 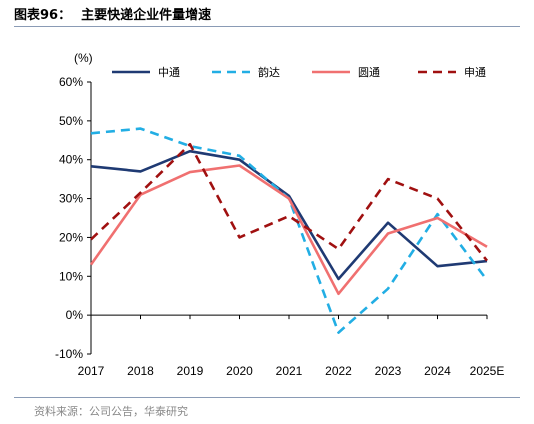 What do you see at coordinates (146, 15) in the screenshot?
I see `figure-title-text: 主要快递企业件量增速` at bounding box center [146, 15].